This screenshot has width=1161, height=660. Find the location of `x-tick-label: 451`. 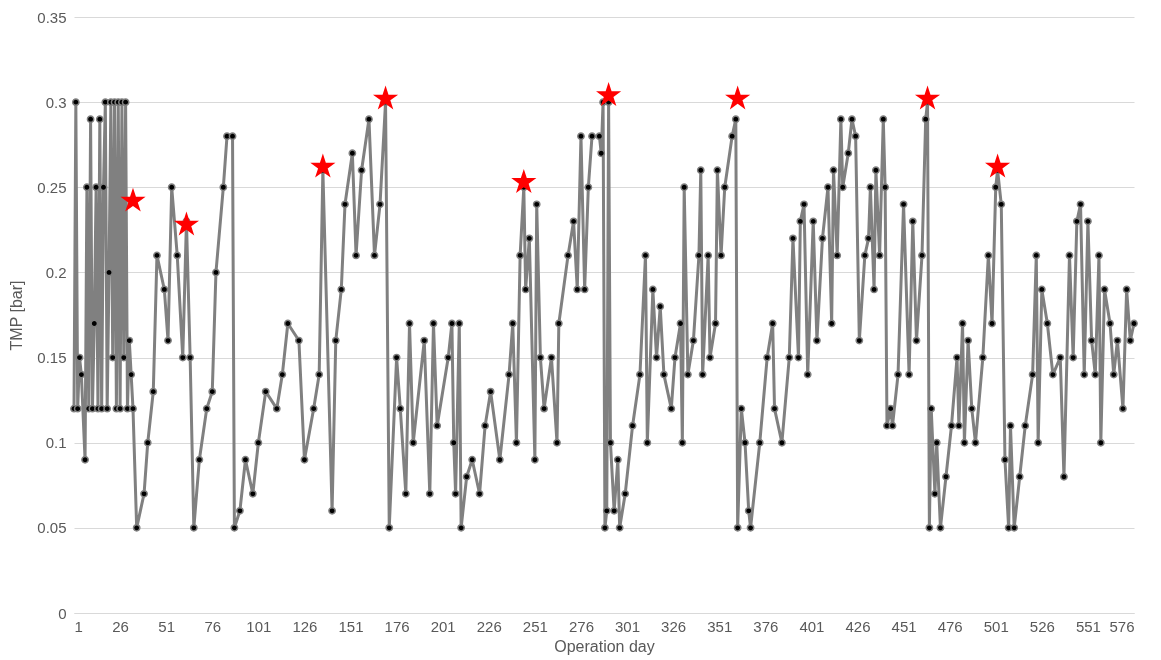

x-tick-label: 451 is located at coordinates (904, 626).